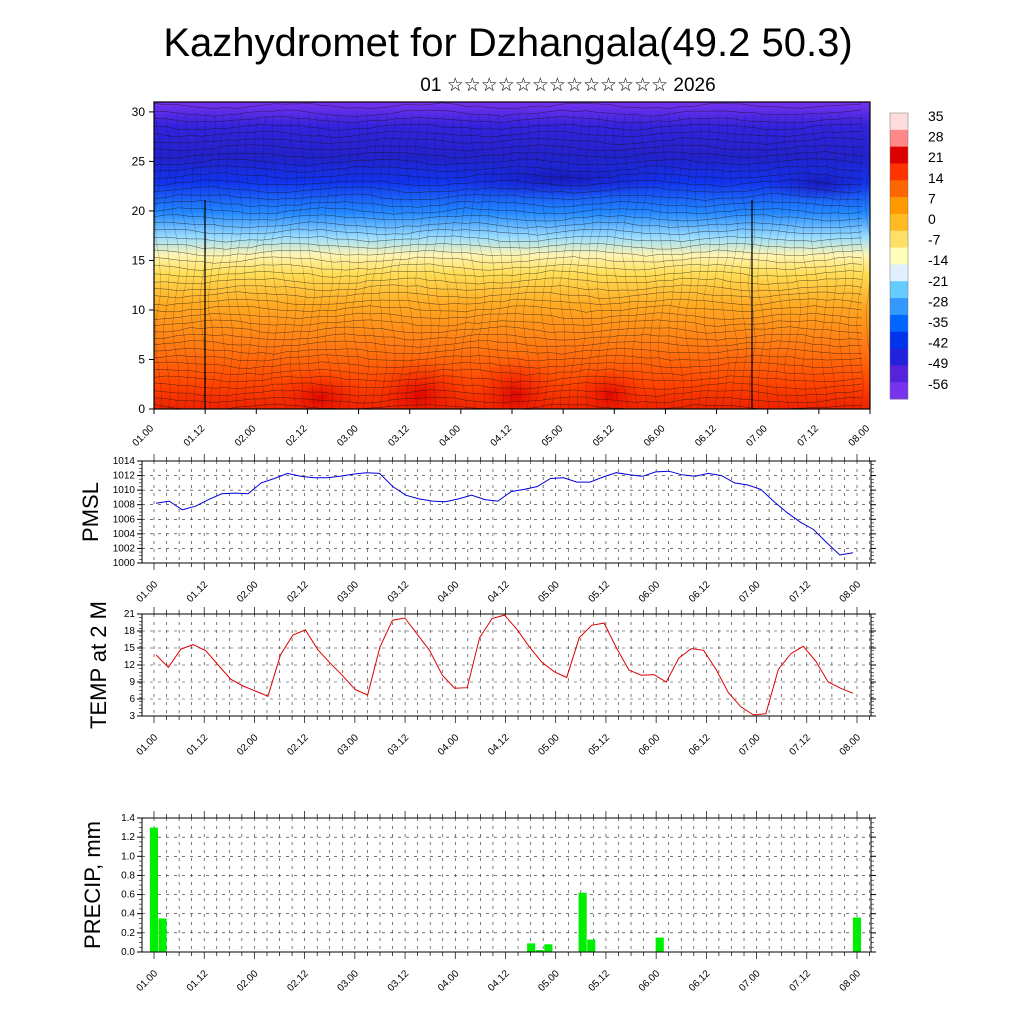  What do you see at coordinates (132, 682) in the screenshot?
I see `y-tick-label: 9` at bounding box center [132, 682].